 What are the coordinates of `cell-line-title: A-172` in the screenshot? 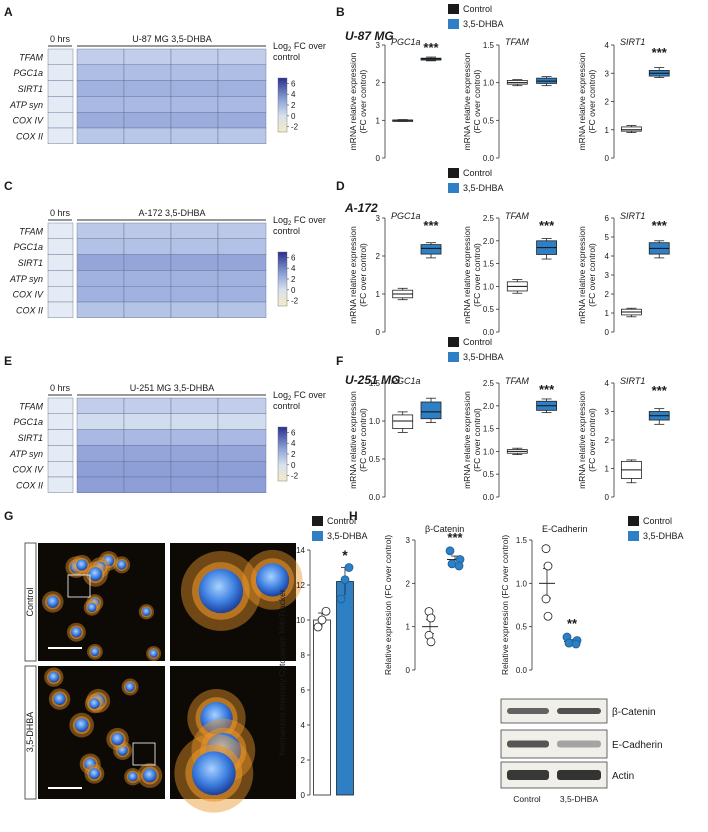 It's located at (361, 208).